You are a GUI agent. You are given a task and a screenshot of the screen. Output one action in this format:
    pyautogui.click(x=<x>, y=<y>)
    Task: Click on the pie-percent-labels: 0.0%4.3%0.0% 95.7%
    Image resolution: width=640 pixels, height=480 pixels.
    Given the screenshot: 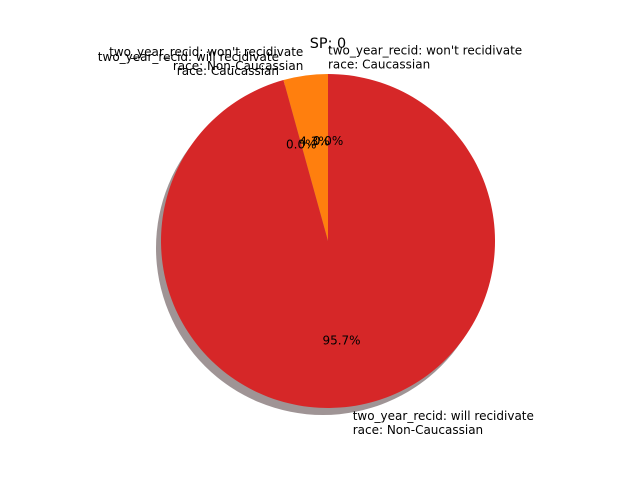 What is the action you would take?
    pyautogui.click(x=323, y=240)
    